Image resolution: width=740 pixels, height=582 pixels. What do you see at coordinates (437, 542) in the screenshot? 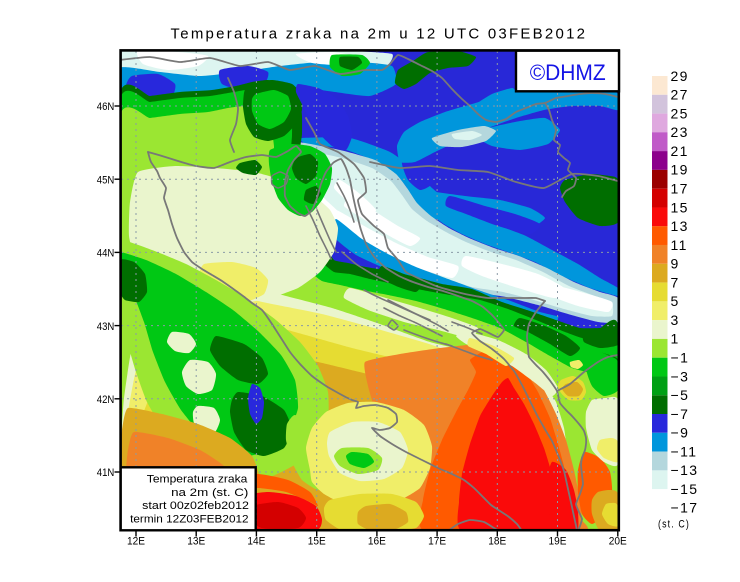
I see `svg-text: 17E` at bounding box center [437, 542].